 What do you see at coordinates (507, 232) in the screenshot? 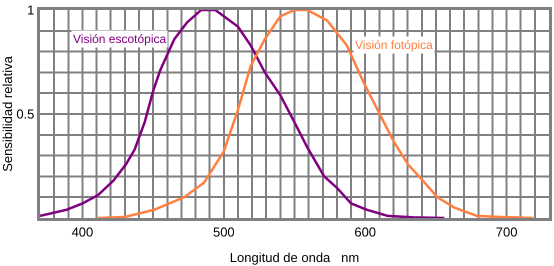
I see `x-tick-label: 700` at bounding box center [507, 232].